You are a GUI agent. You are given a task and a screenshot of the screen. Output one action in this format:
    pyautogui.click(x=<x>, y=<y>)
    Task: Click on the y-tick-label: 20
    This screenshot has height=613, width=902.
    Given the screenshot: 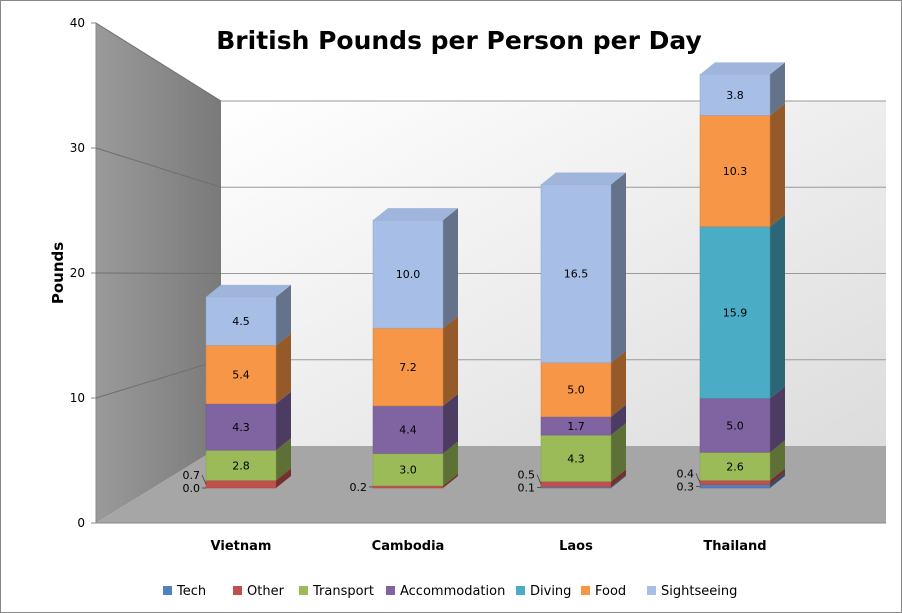 What is the action you would take?
    pyautogui.click(x=77, y=273)
    